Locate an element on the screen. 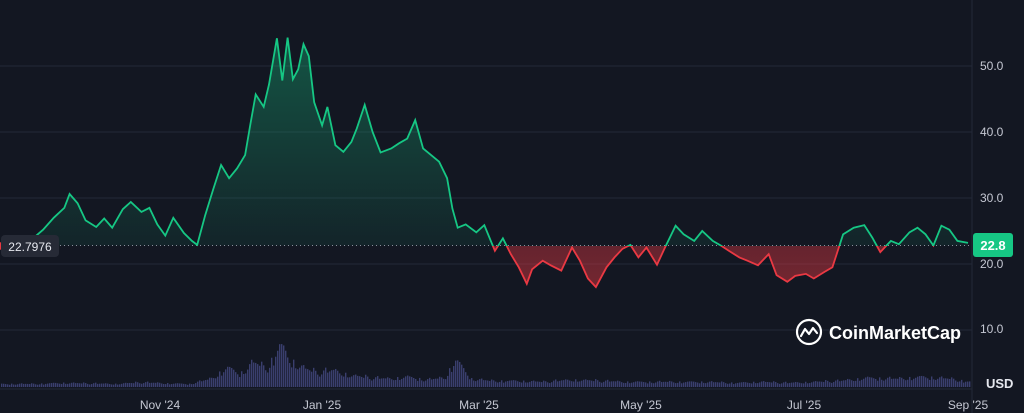  x-tick-label: Nov '24 is located at coordinates (160, 405).